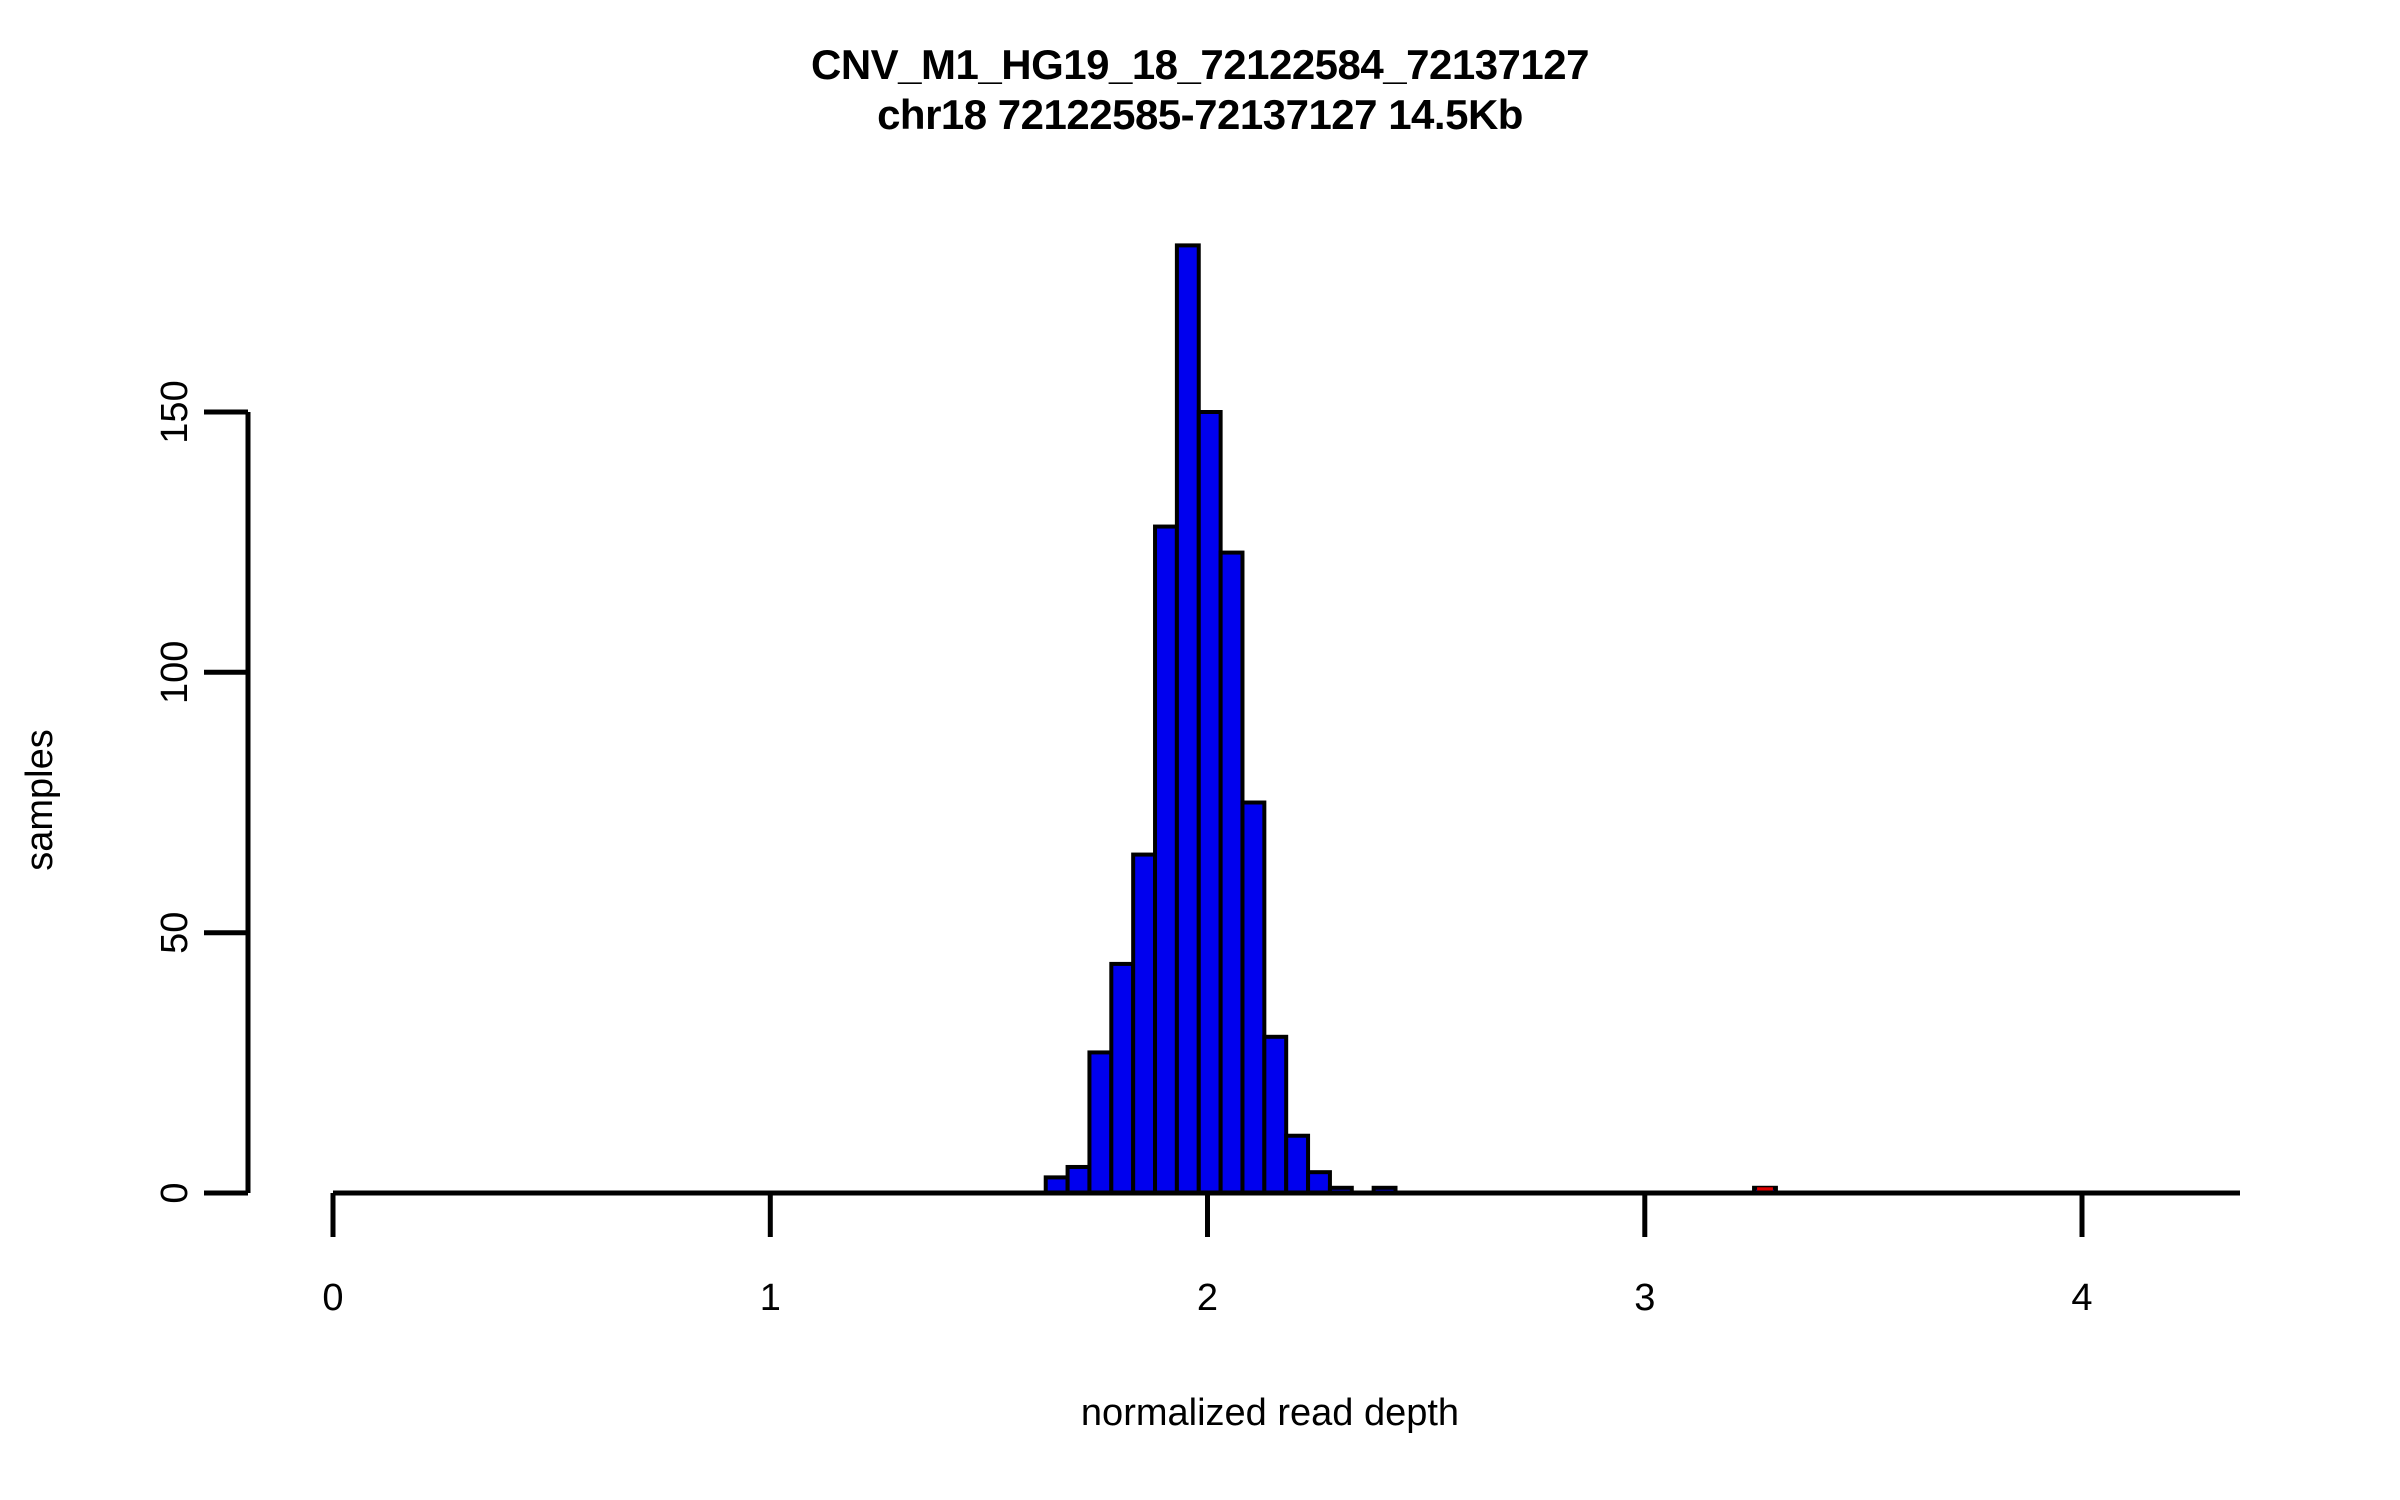 The width and height of the screenshot is (2400, 1500). I want to click on plot-title-line-2: chr18 72122585-72137127 14.5Kb, so click(1200, 114).